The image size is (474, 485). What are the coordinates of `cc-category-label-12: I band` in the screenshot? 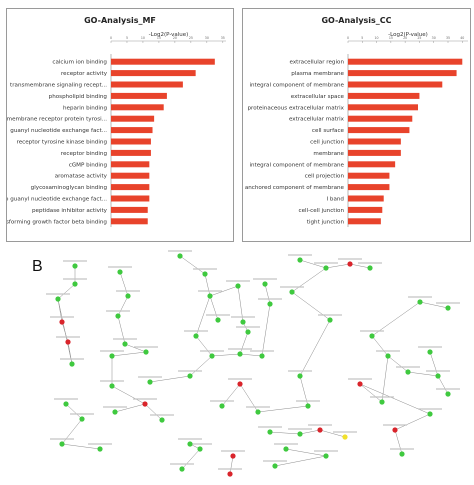 It's located at (335, 200).